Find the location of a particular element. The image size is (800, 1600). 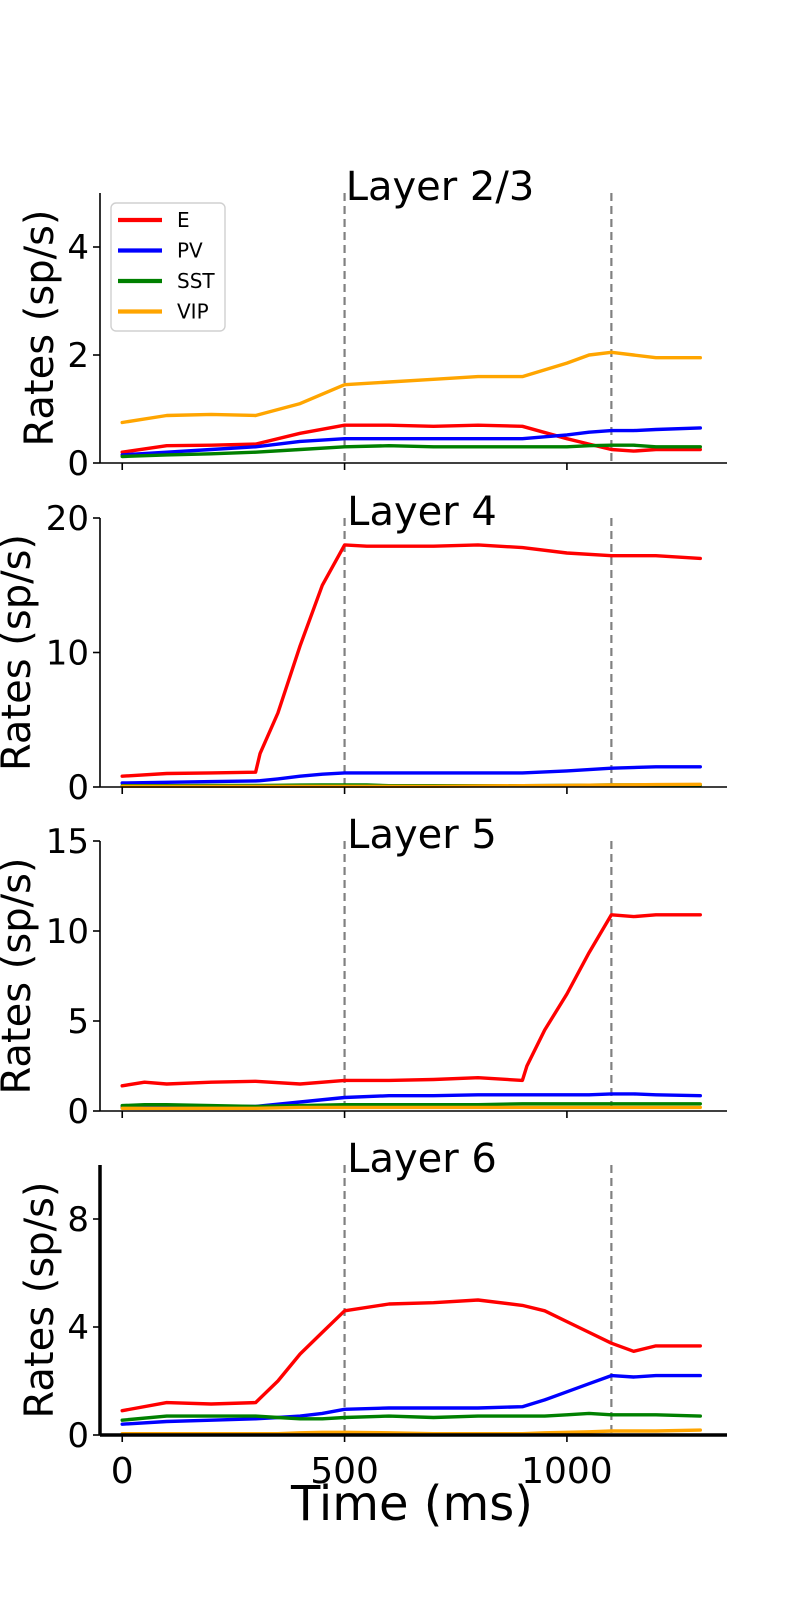

y-tick-label: 2 is located at coordinates (78, 356).